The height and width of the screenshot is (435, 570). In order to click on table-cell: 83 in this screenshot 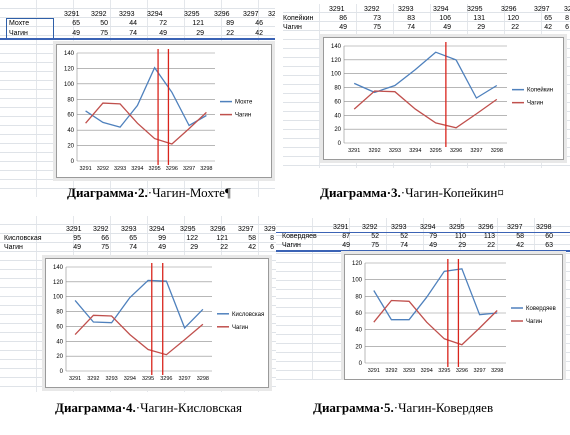, I will do `click(411, 18)`.